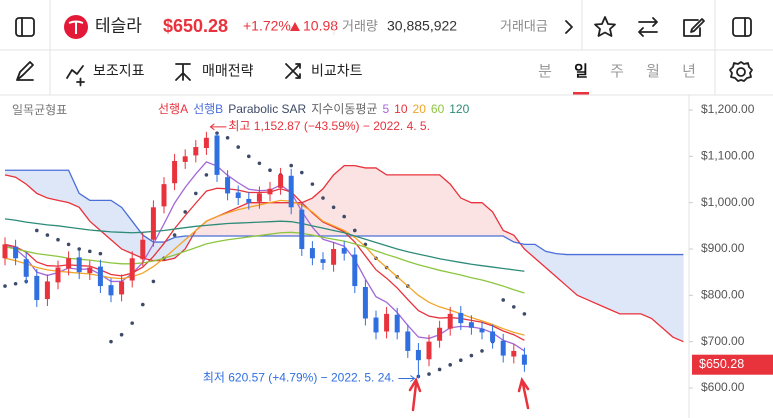 The height and width of the screenshot is (418, 773). I want to click on period-tab: 주, so click(617, 71).